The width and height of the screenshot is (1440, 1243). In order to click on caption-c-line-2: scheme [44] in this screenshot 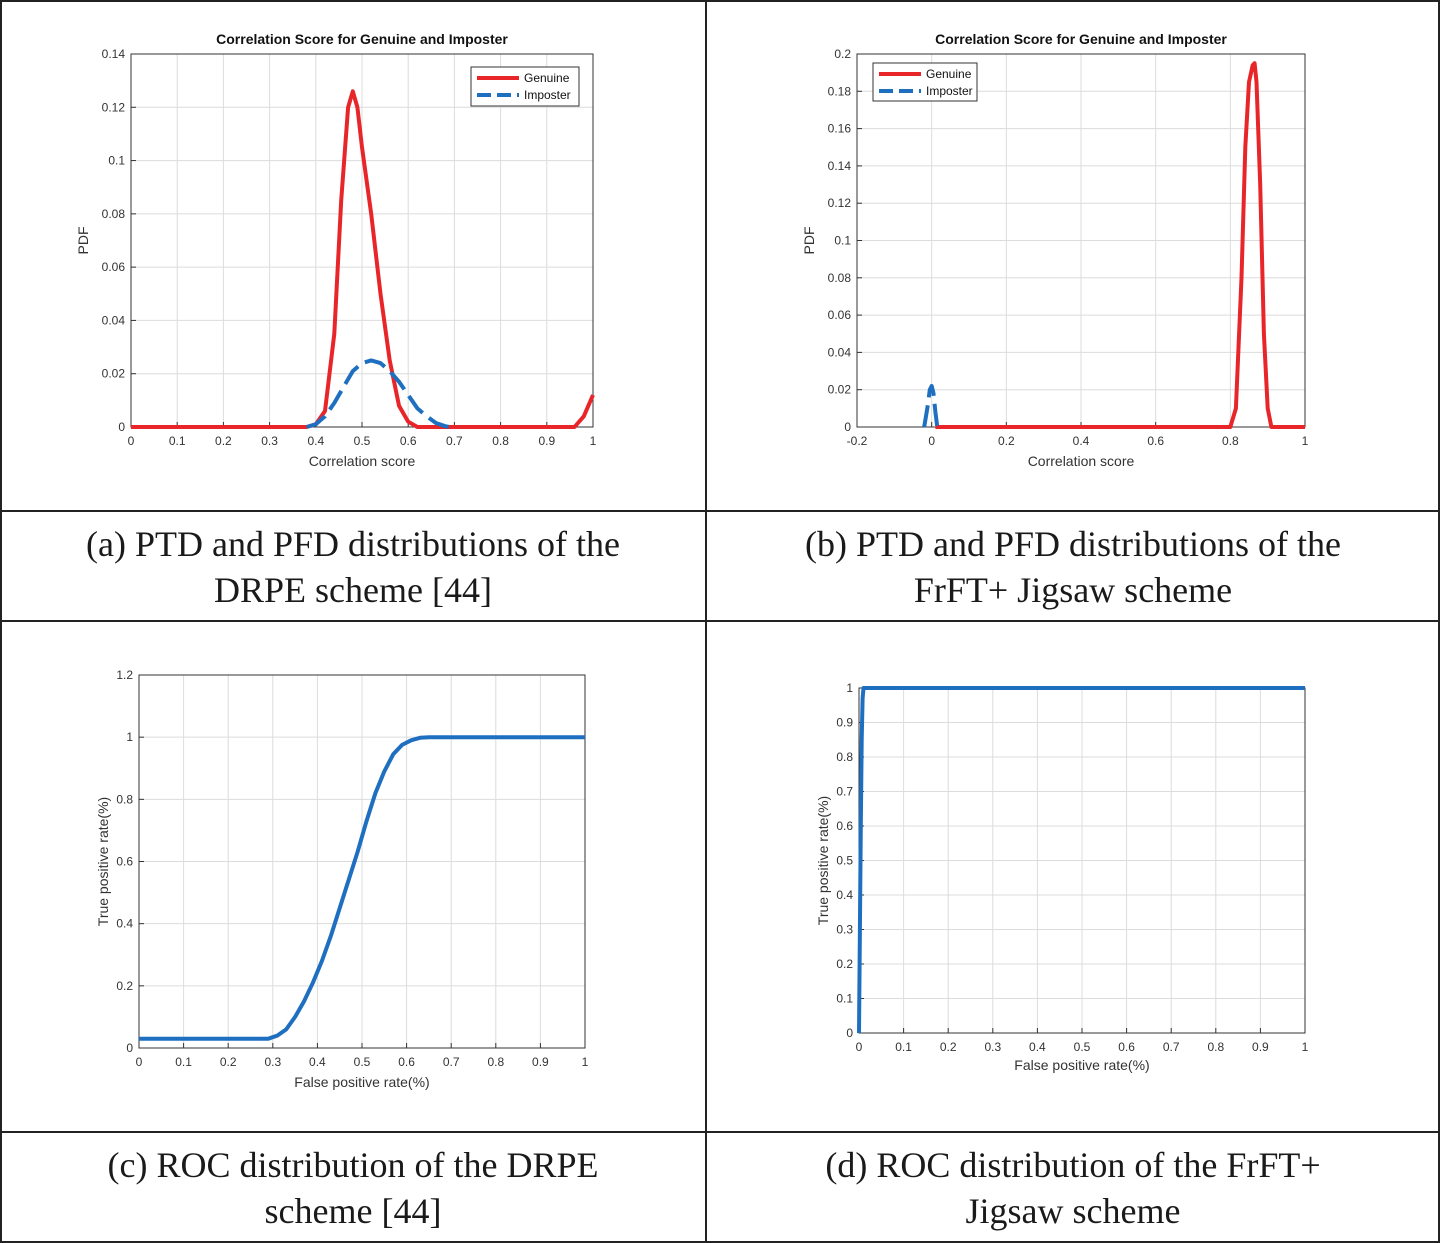, I will do `click(353, 1211)`.